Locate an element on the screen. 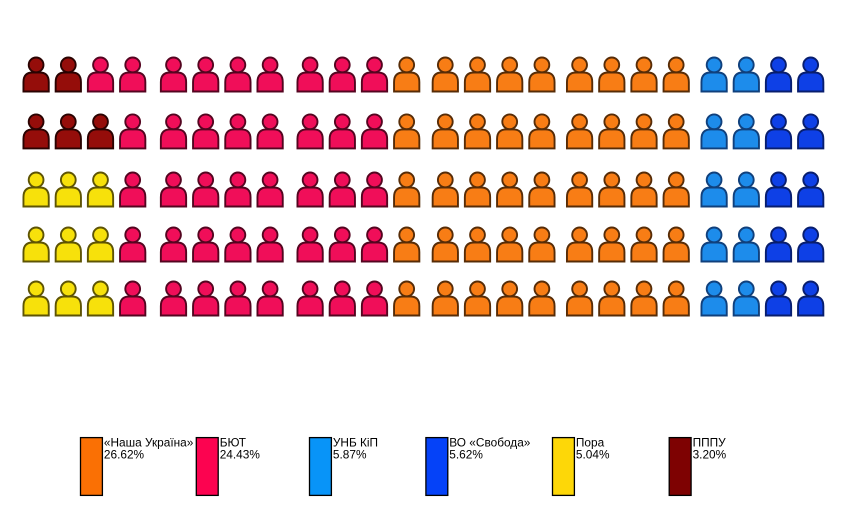 This screenshot has width=857, height=512. svg-text: 26.62% is located at coordinates (124, 455).